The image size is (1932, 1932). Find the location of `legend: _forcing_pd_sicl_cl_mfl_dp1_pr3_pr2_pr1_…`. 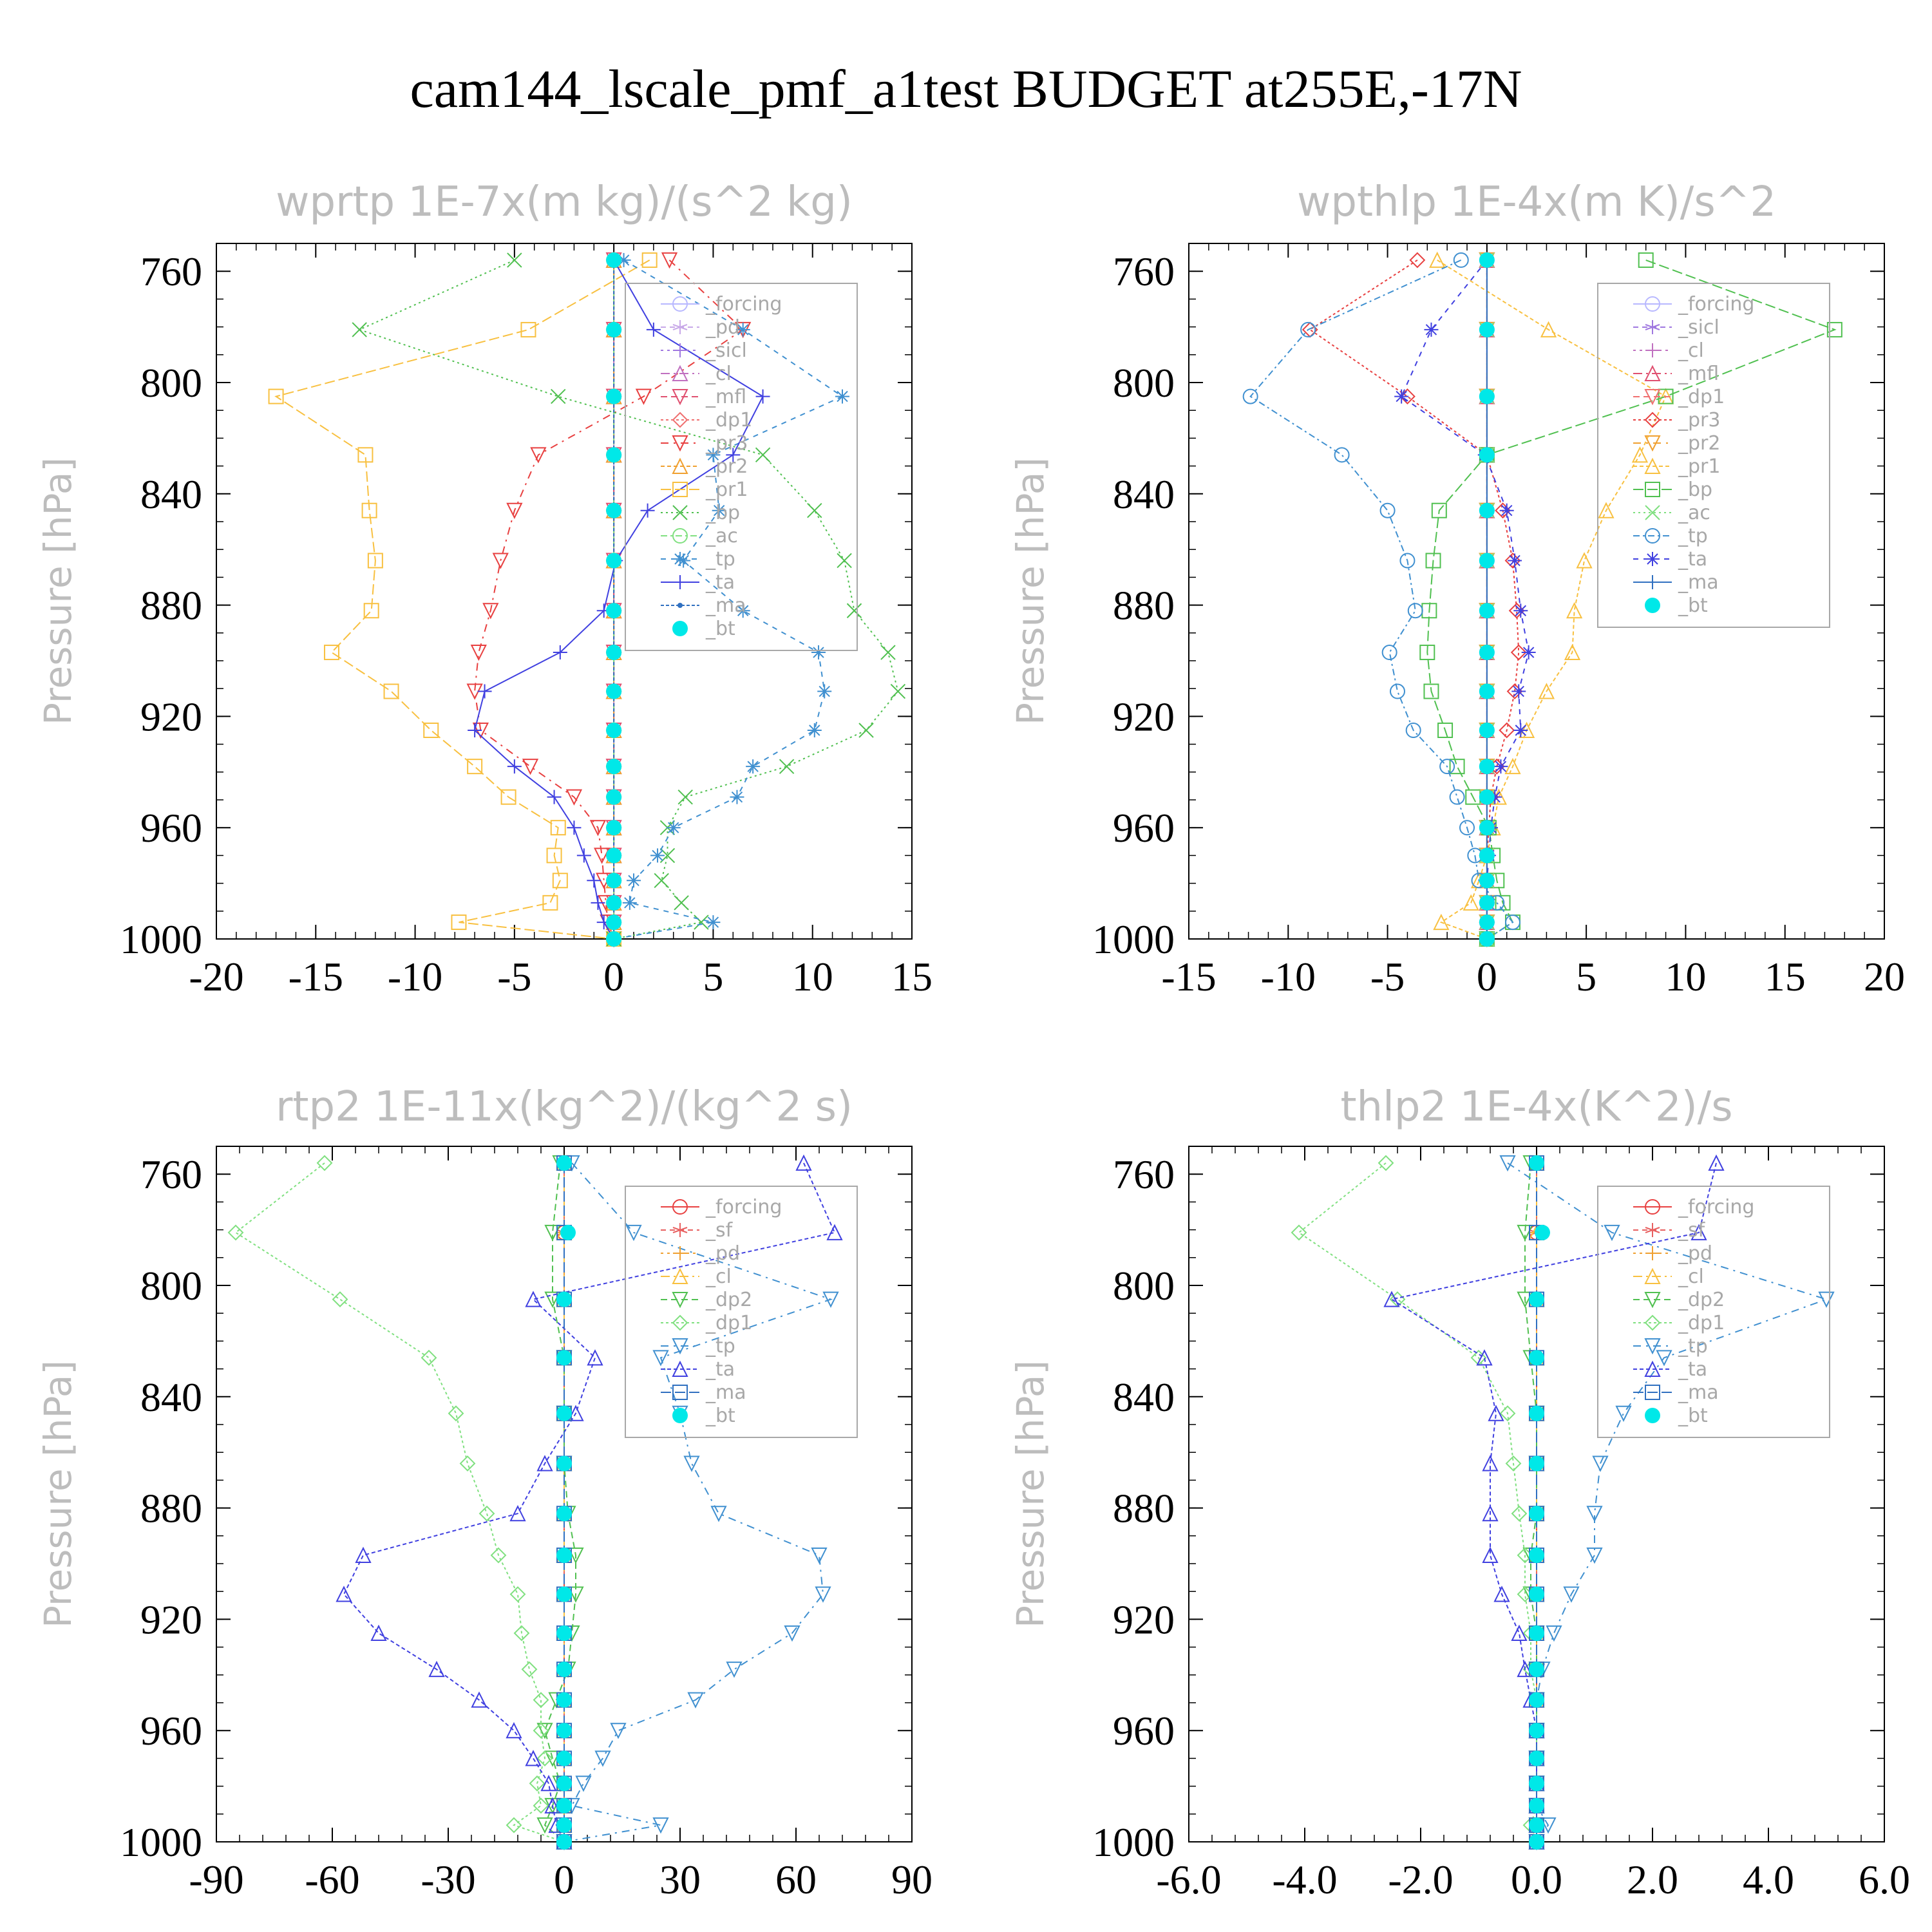

legend: _forcing_pd_sicl_cl_mfl_dp1_pr3_pr2_pr1_… is located at coordinates (742, 467).